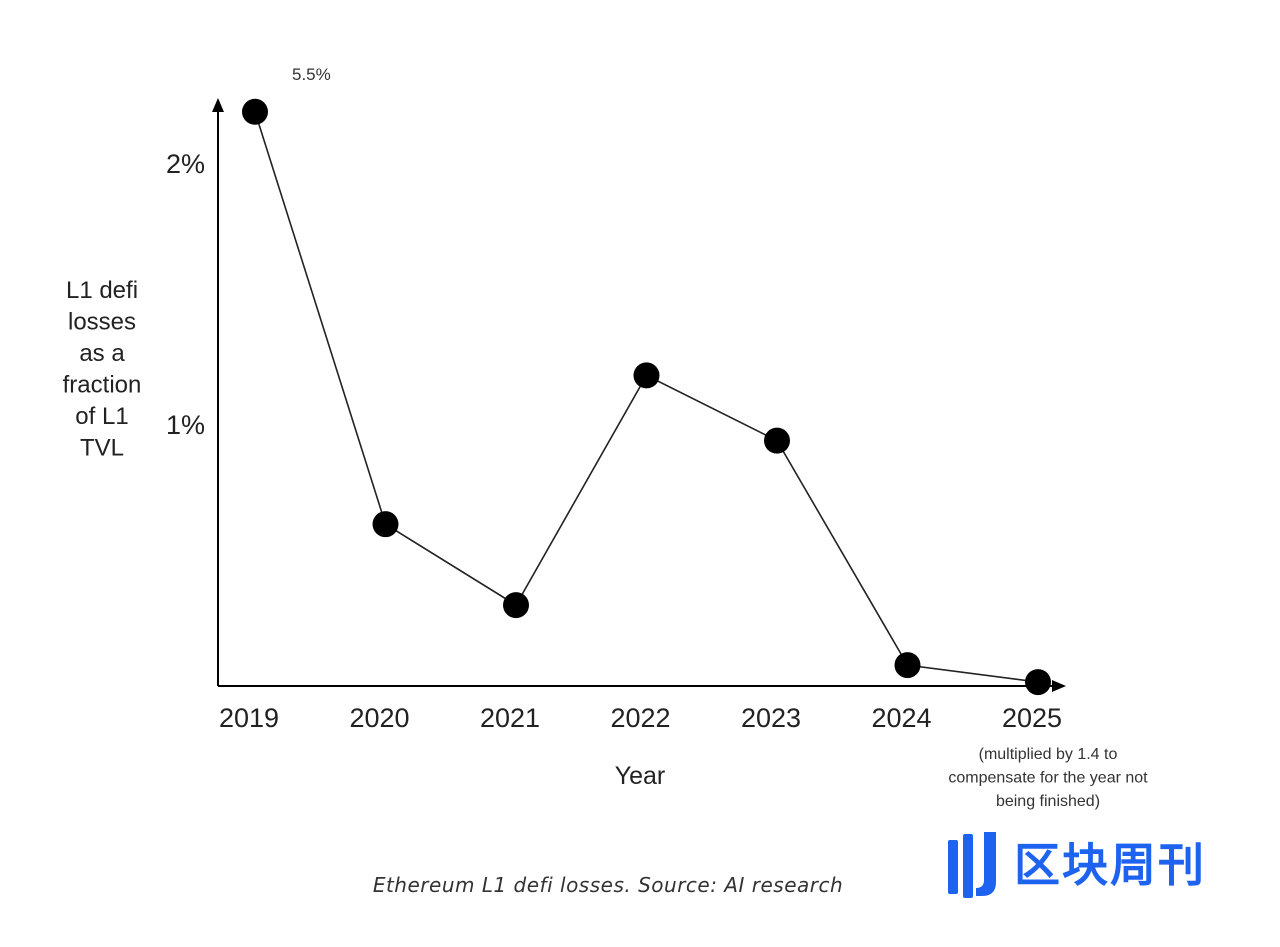 This screenshot has width=1280, height=947. Describe the element at coordinates (901, 718) in the screenshot. I see `x-tick-label: 2024` at that location.